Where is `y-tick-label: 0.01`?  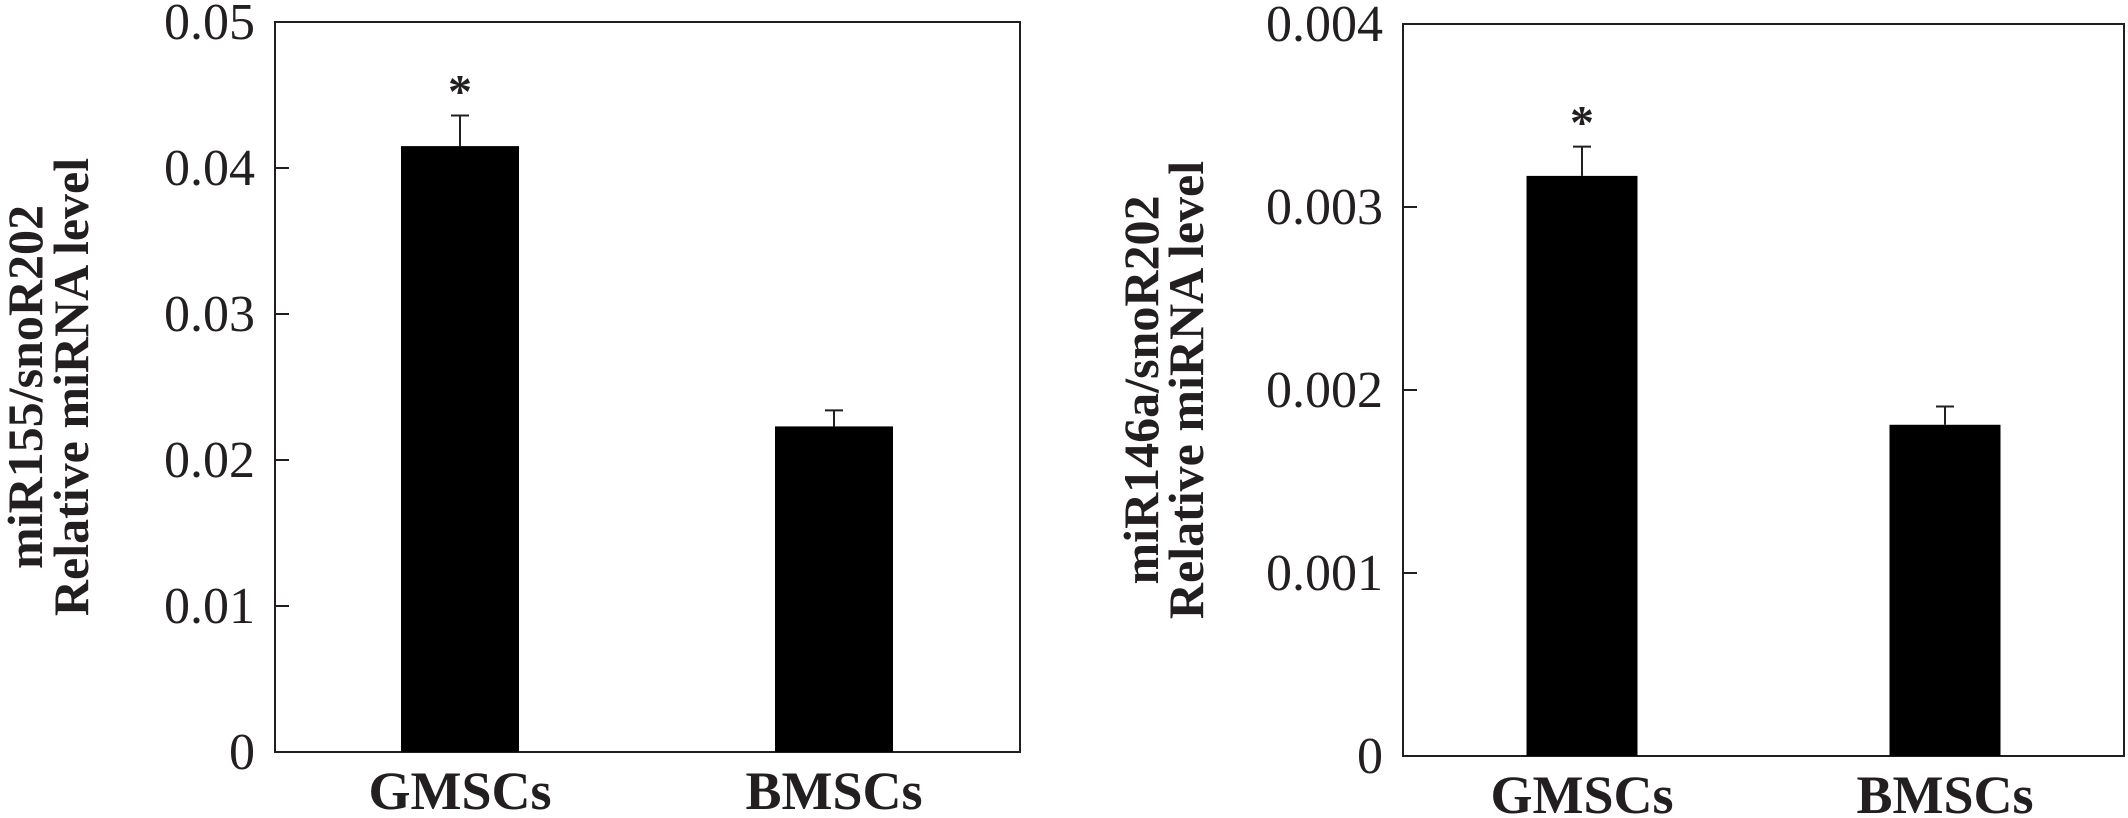
y-tick-label: 0.01 is located at coordinates (209, 606).